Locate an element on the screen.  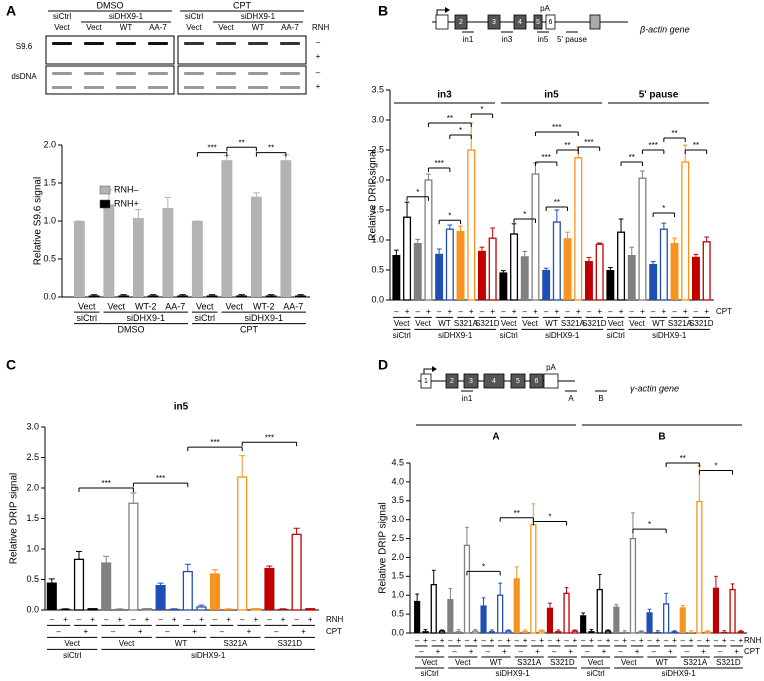
row-label: RNH is located at coordinates (753, 640).